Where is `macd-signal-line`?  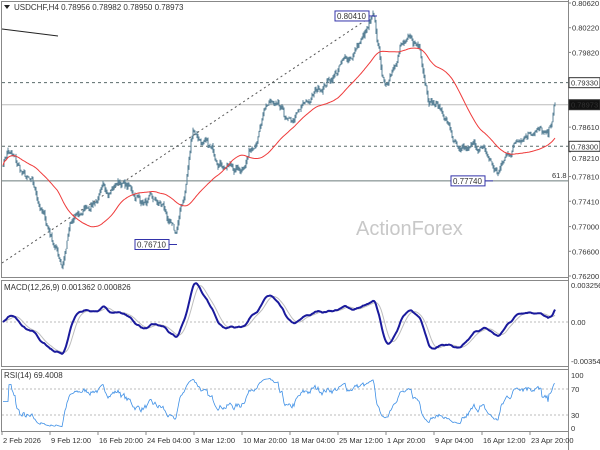
macd-signal-line is located at coordinates (279, 319).